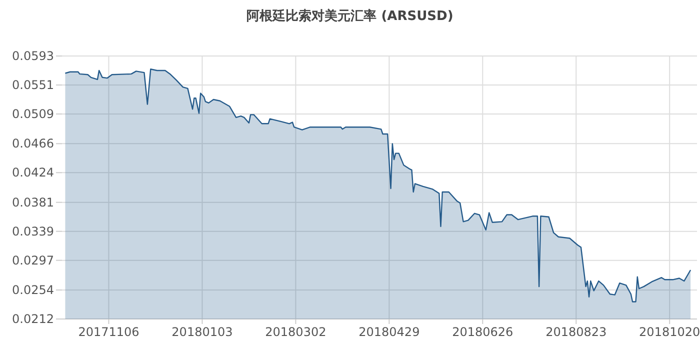 This screenshot has width=700, height=350. Describe the element at coordinates (33, 319) in the screenshot. I see `y-tick-label: 0.0212` at that location.